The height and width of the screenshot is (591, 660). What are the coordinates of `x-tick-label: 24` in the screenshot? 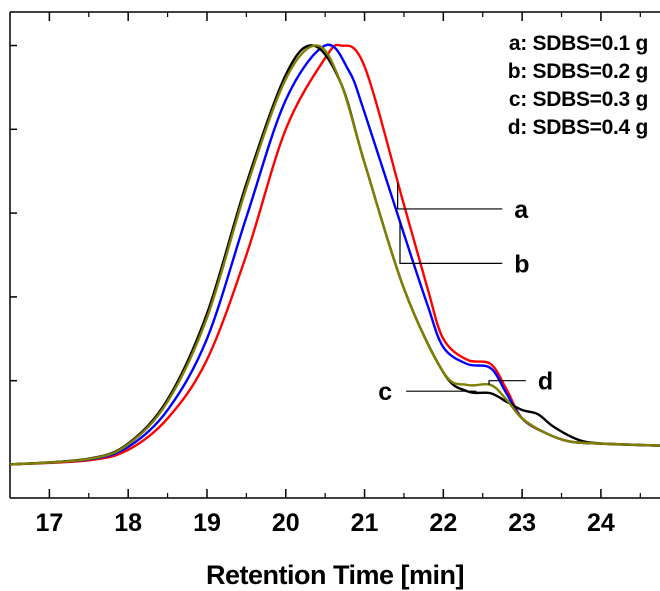 It's located at (601, 523).